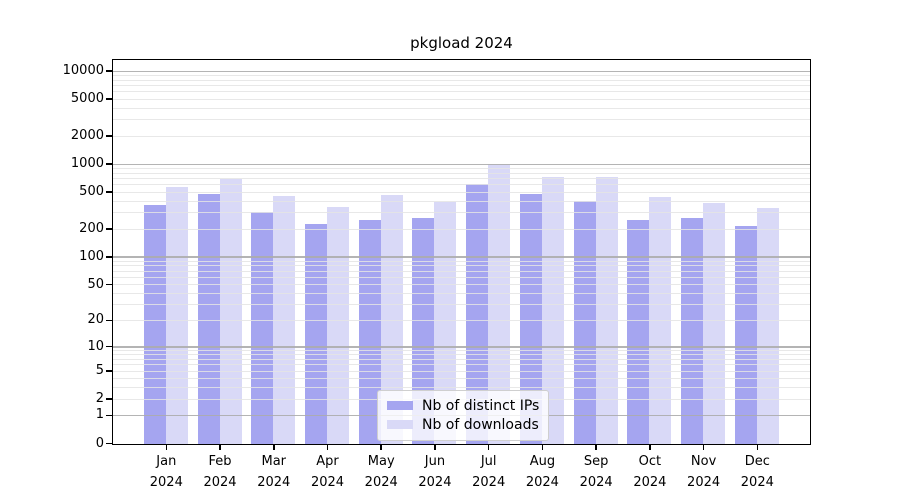 The image size is (900, 500). Describe the element at coordinates (95, 320) in the screenshot. I see `y-tick-label-20: 20` at that location.